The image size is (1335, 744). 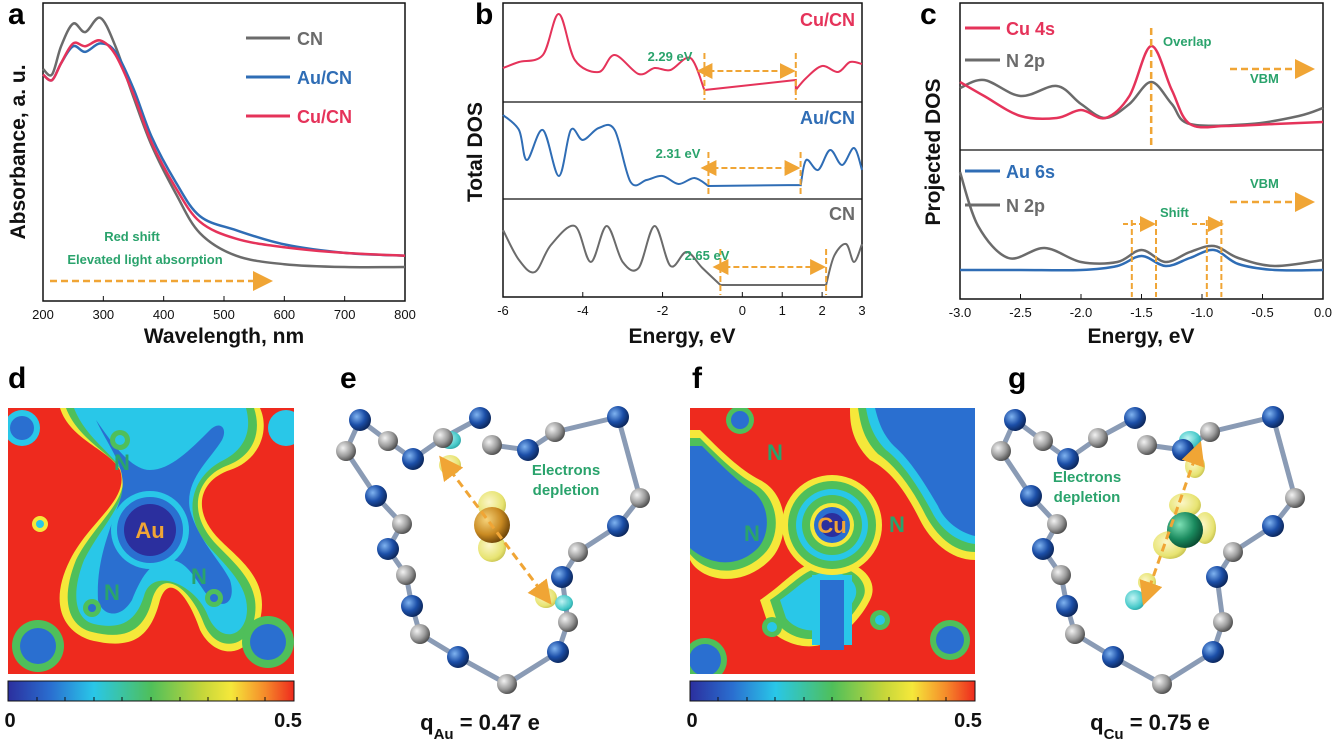 I want to click on series-group-b, so click(x=682, y=153).